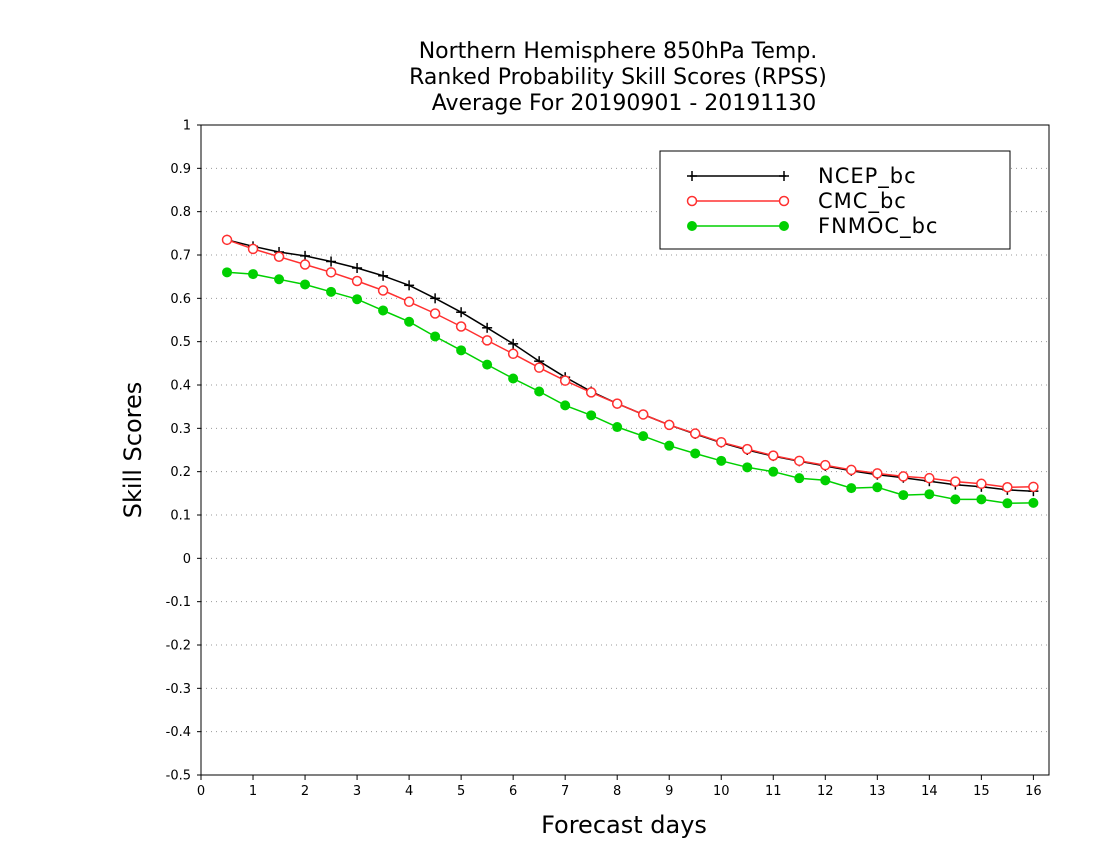 This screenshot has height=850, width=1100. Describe the element at coordinates (796, 201) in the screenshot. I see `legend-entry-cmc-bc: CMC_bc` at that location.